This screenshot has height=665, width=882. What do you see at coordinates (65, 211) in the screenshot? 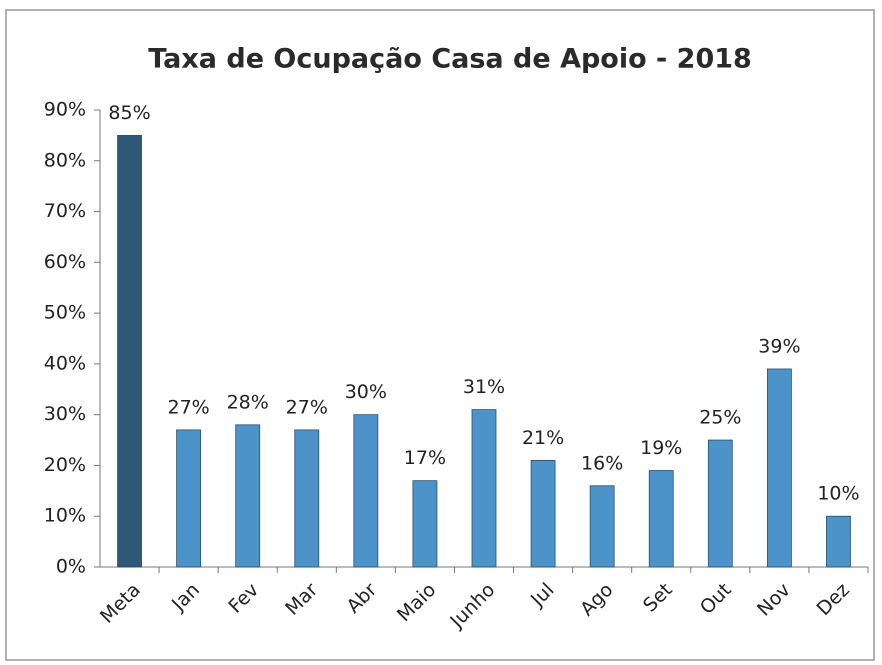
I see `y-tick-label: 70%` at bounding box center [65, 211].